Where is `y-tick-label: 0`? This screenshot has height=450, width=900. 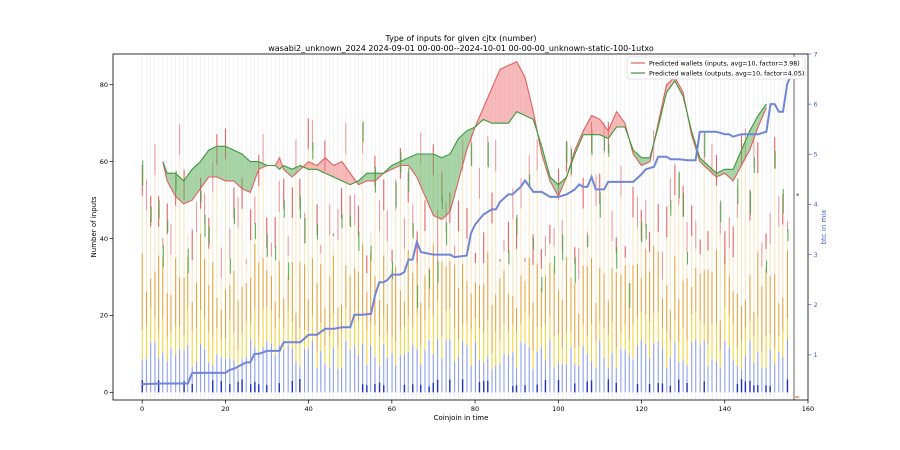 y-tick-label: 0 is located at coordinates (106, 393).